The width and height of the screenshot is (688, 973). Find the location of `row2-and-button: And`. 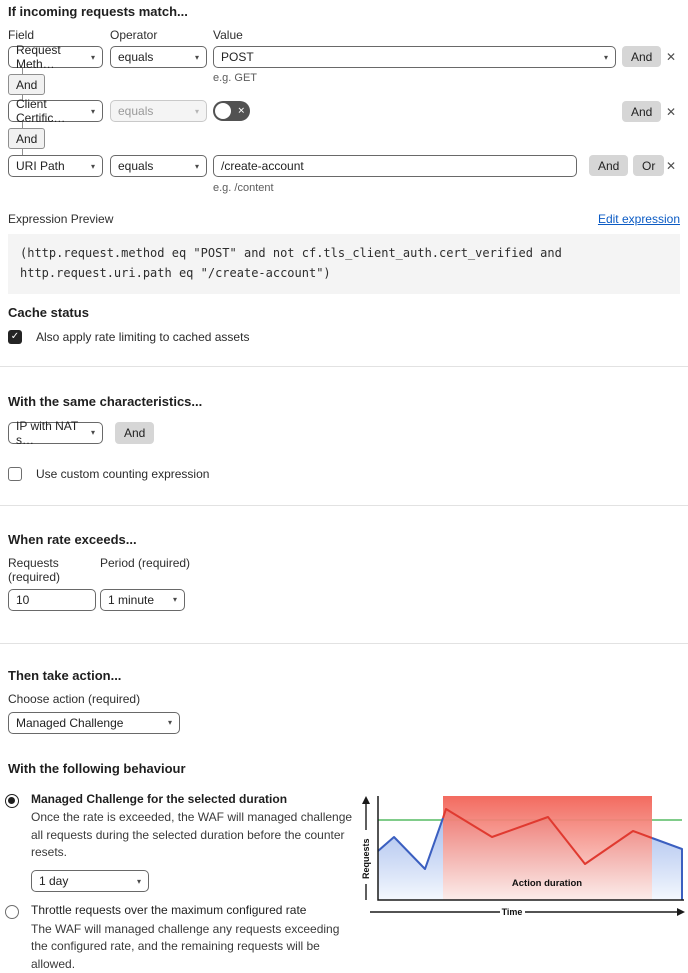

row2-and-button: And is located at coordinates (642, 111).